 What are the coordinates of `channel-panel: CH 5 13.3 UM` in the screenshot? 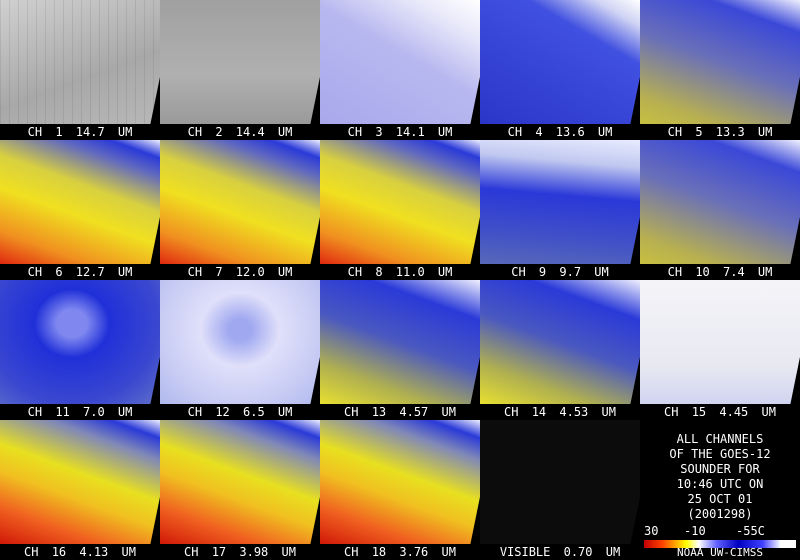 It's located at (720, 70).